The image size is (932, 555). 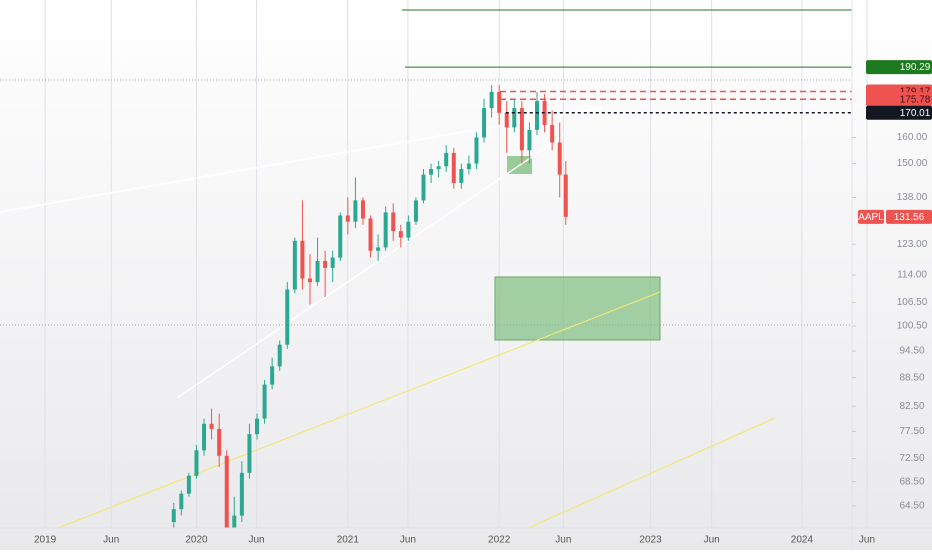 What do you see at coordinates (911, 431) in the screenshot?
I see `y-tick-label: 77.50` at bounding box center [911, 431].